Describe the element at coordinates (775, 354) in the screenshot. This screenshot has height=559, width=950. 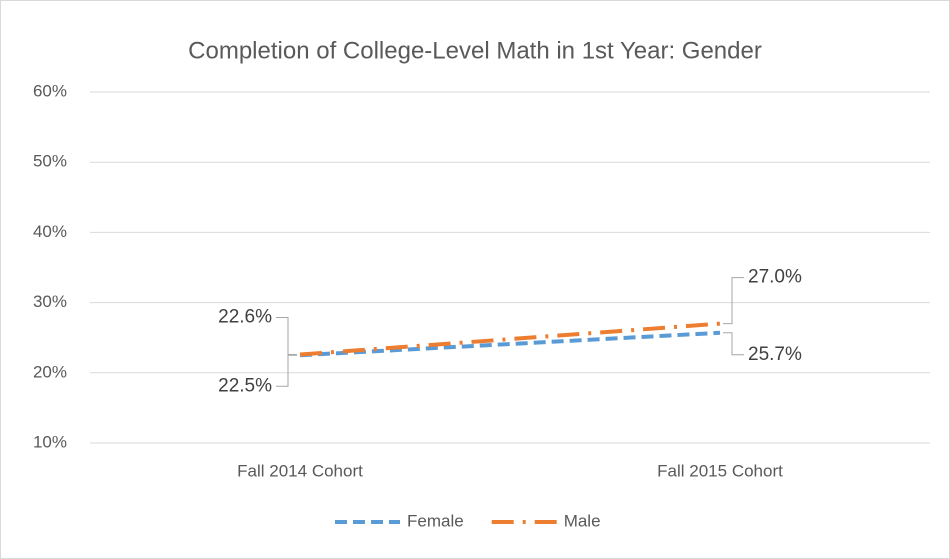
I see `data-label: 25.7%` at that location.